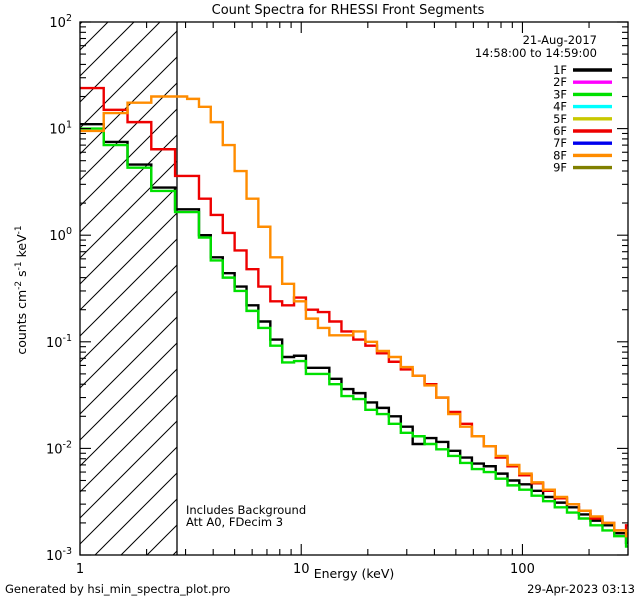 Image resolution: width=640 pixels, height=600 pixels. Describe the element at coordinates (348, 10) in the screenshot. I see `page-title: Count Spectra for RHESSI Front Segments` at that location.